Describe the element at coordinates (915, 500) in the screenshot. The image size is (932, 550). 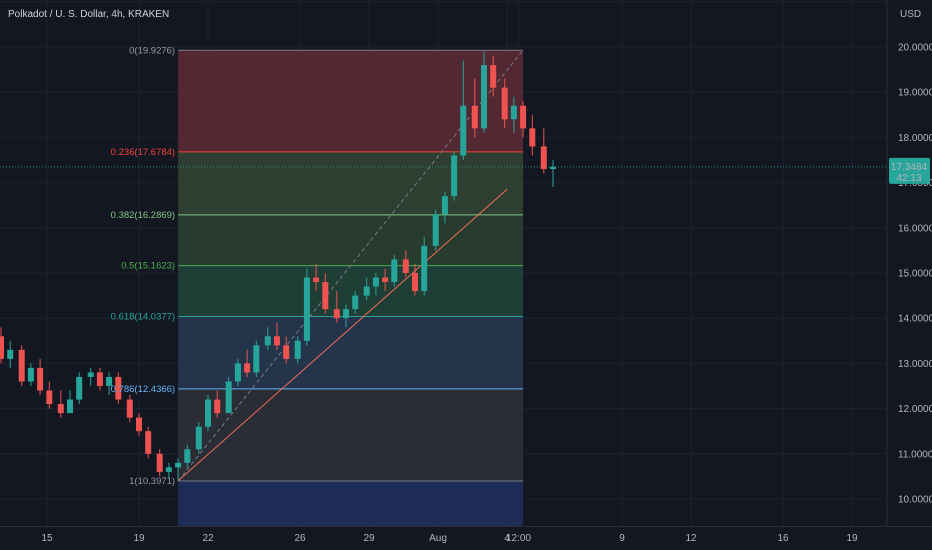
I see `price-tick-label: 10.0000` at that location.